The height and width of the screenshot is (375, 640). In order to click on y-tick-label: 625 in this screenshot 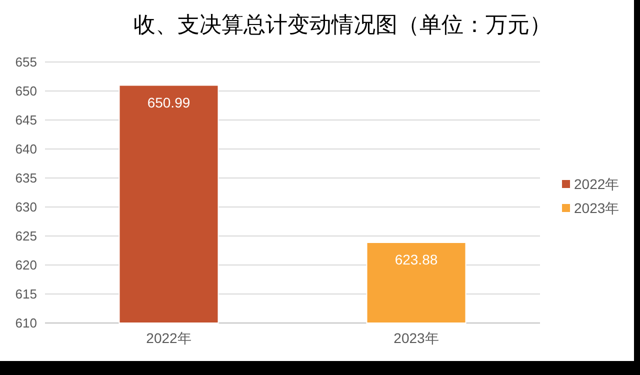, I will do `click(26, 236)`.